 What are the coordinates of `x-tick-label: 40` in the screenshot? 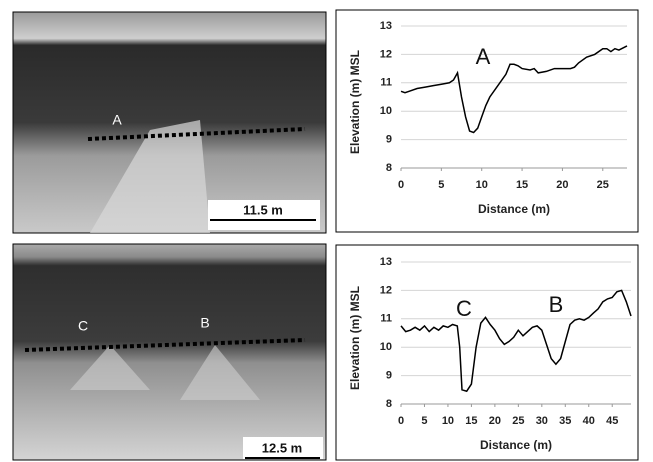 It's located at (589, 421).